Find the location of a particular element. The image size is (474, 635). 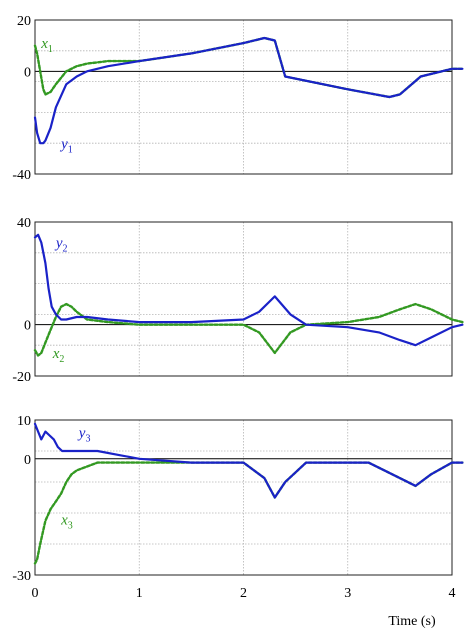

x-tick-label: 2 is located at coordinates (243, 593).